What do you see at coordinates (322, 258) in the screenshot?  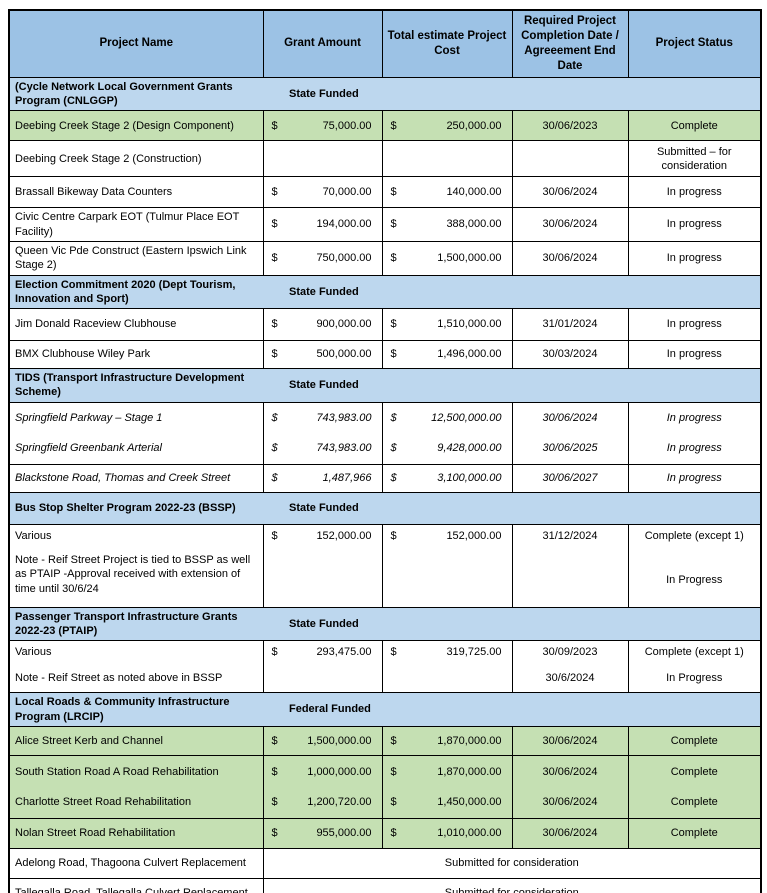 I see `cell-grant-amount: $750,000.00` at bounding box center [322, 258].